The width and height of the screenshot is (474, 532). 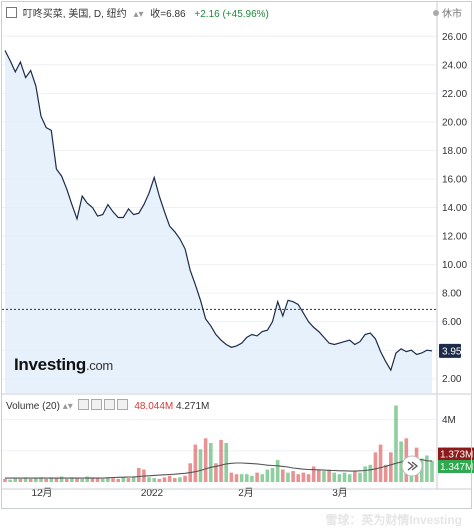 I want to click on logo-name: Investing, so click(x=50, y=364).